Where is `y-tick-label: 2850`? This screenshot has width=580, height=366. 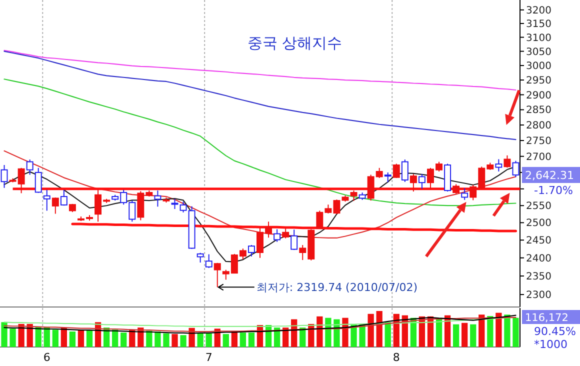 y-tick-label: 2850 is located at coordinates (539, 110).